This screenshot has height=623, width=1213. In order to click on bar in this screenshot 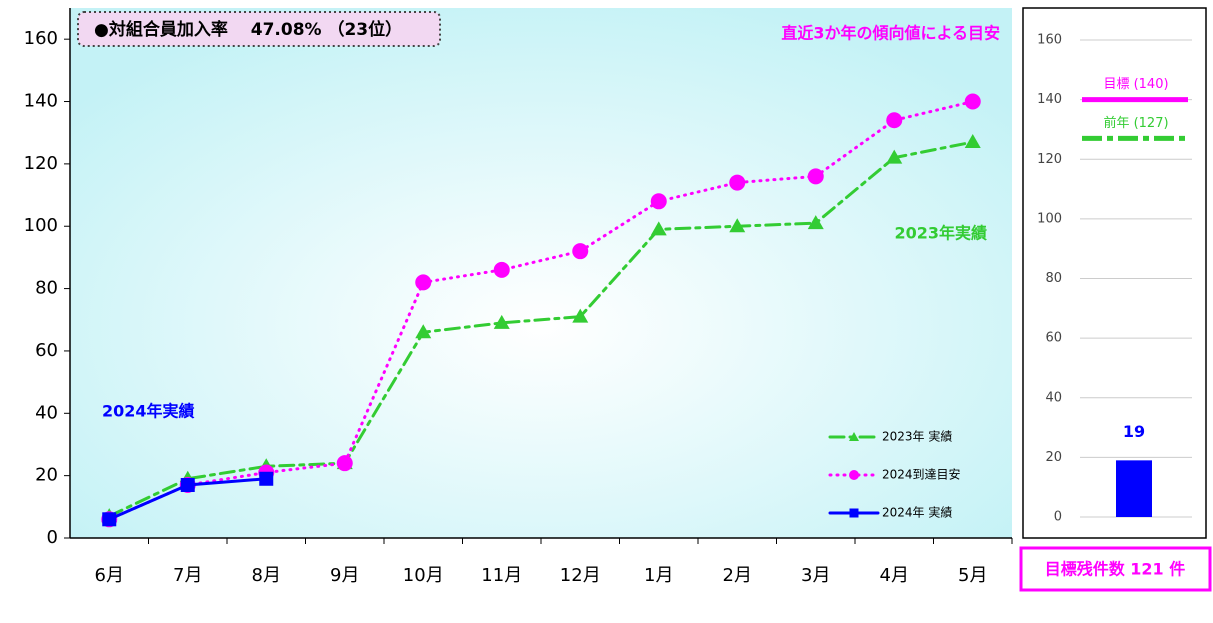, I will do `click(1134, 488)`.